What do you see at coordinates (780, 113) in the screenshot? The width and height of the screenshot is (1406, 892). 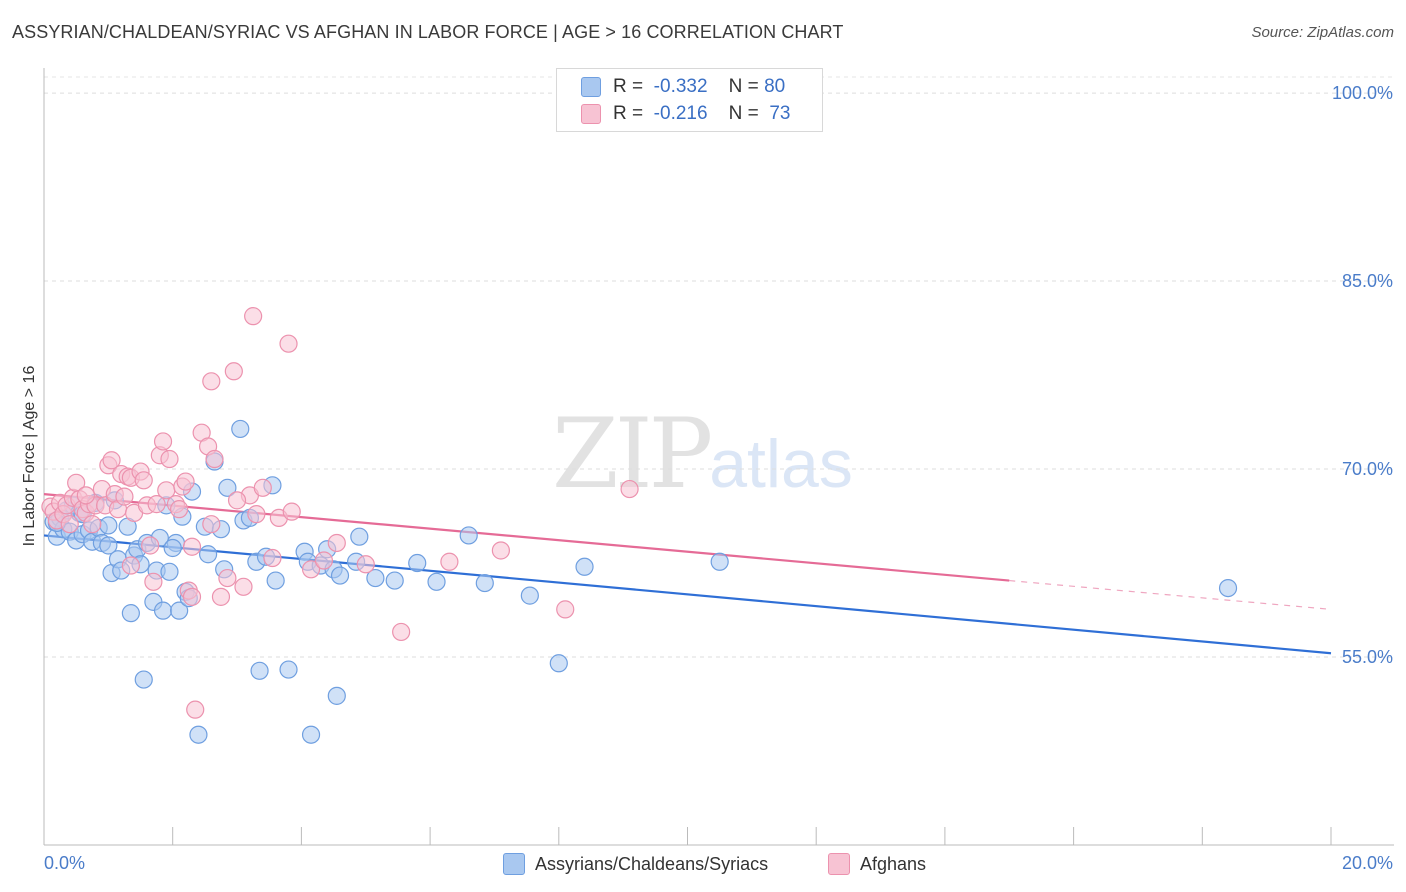 I see `legend-n-value: 73` at bounding box center [780, 113].